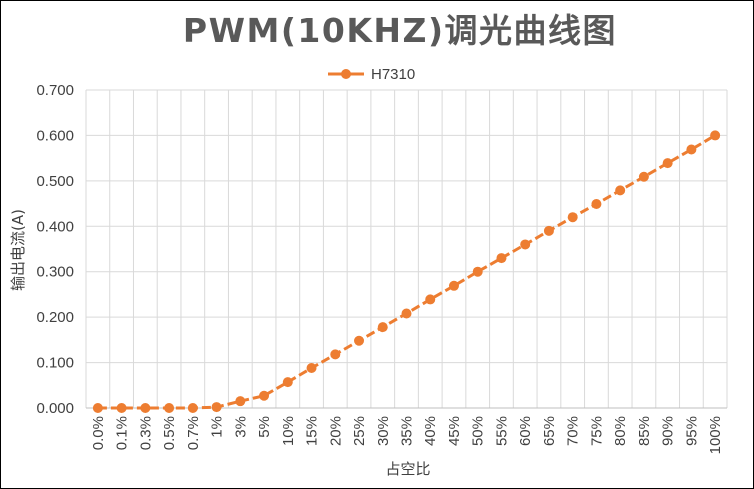 The image size is (754, 489). I want to click on legend-label: H7310, so click(393, 74).